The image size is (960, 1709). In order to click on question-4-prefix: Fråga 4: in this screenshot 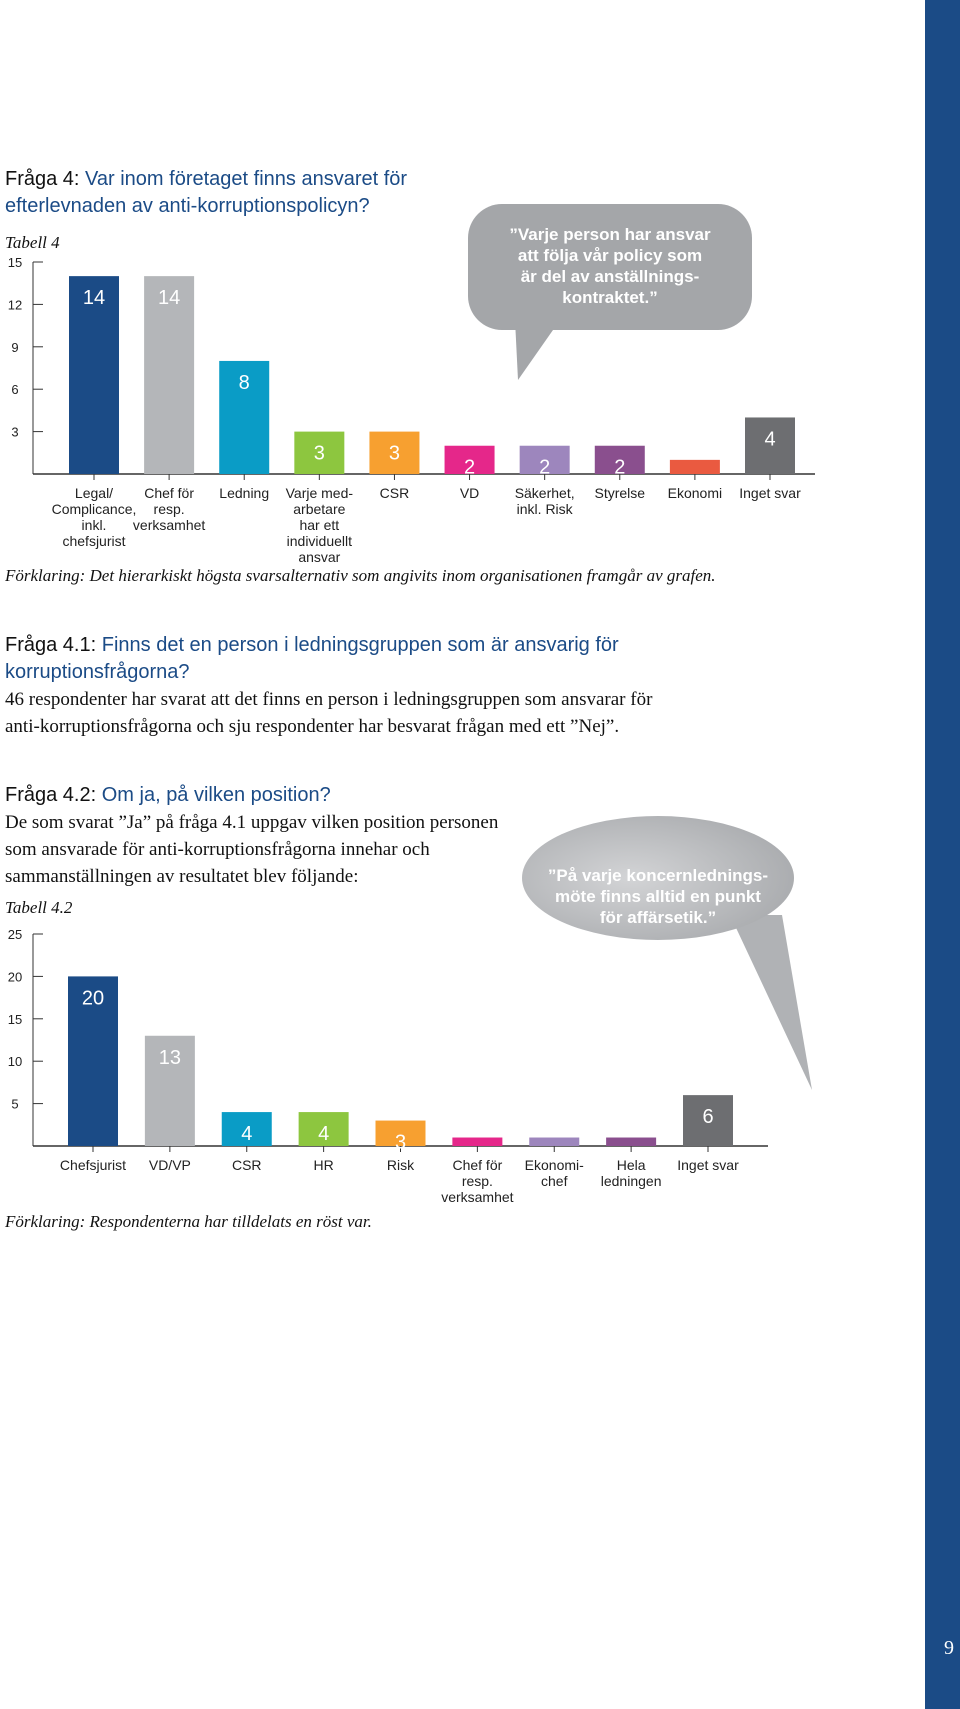, I will do `click(42, 179)`.